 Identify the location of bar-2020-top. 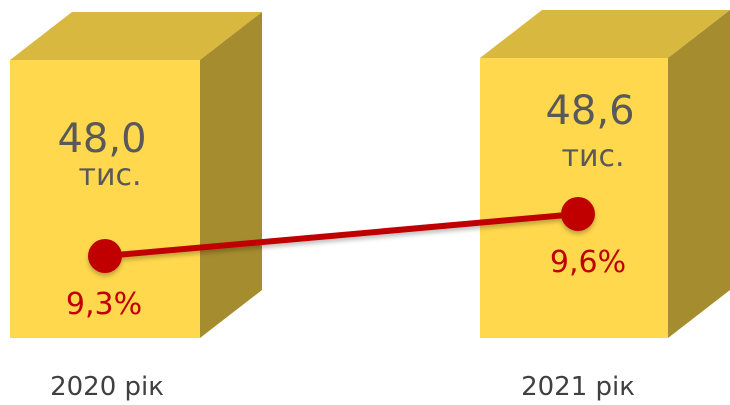
(136, 36).